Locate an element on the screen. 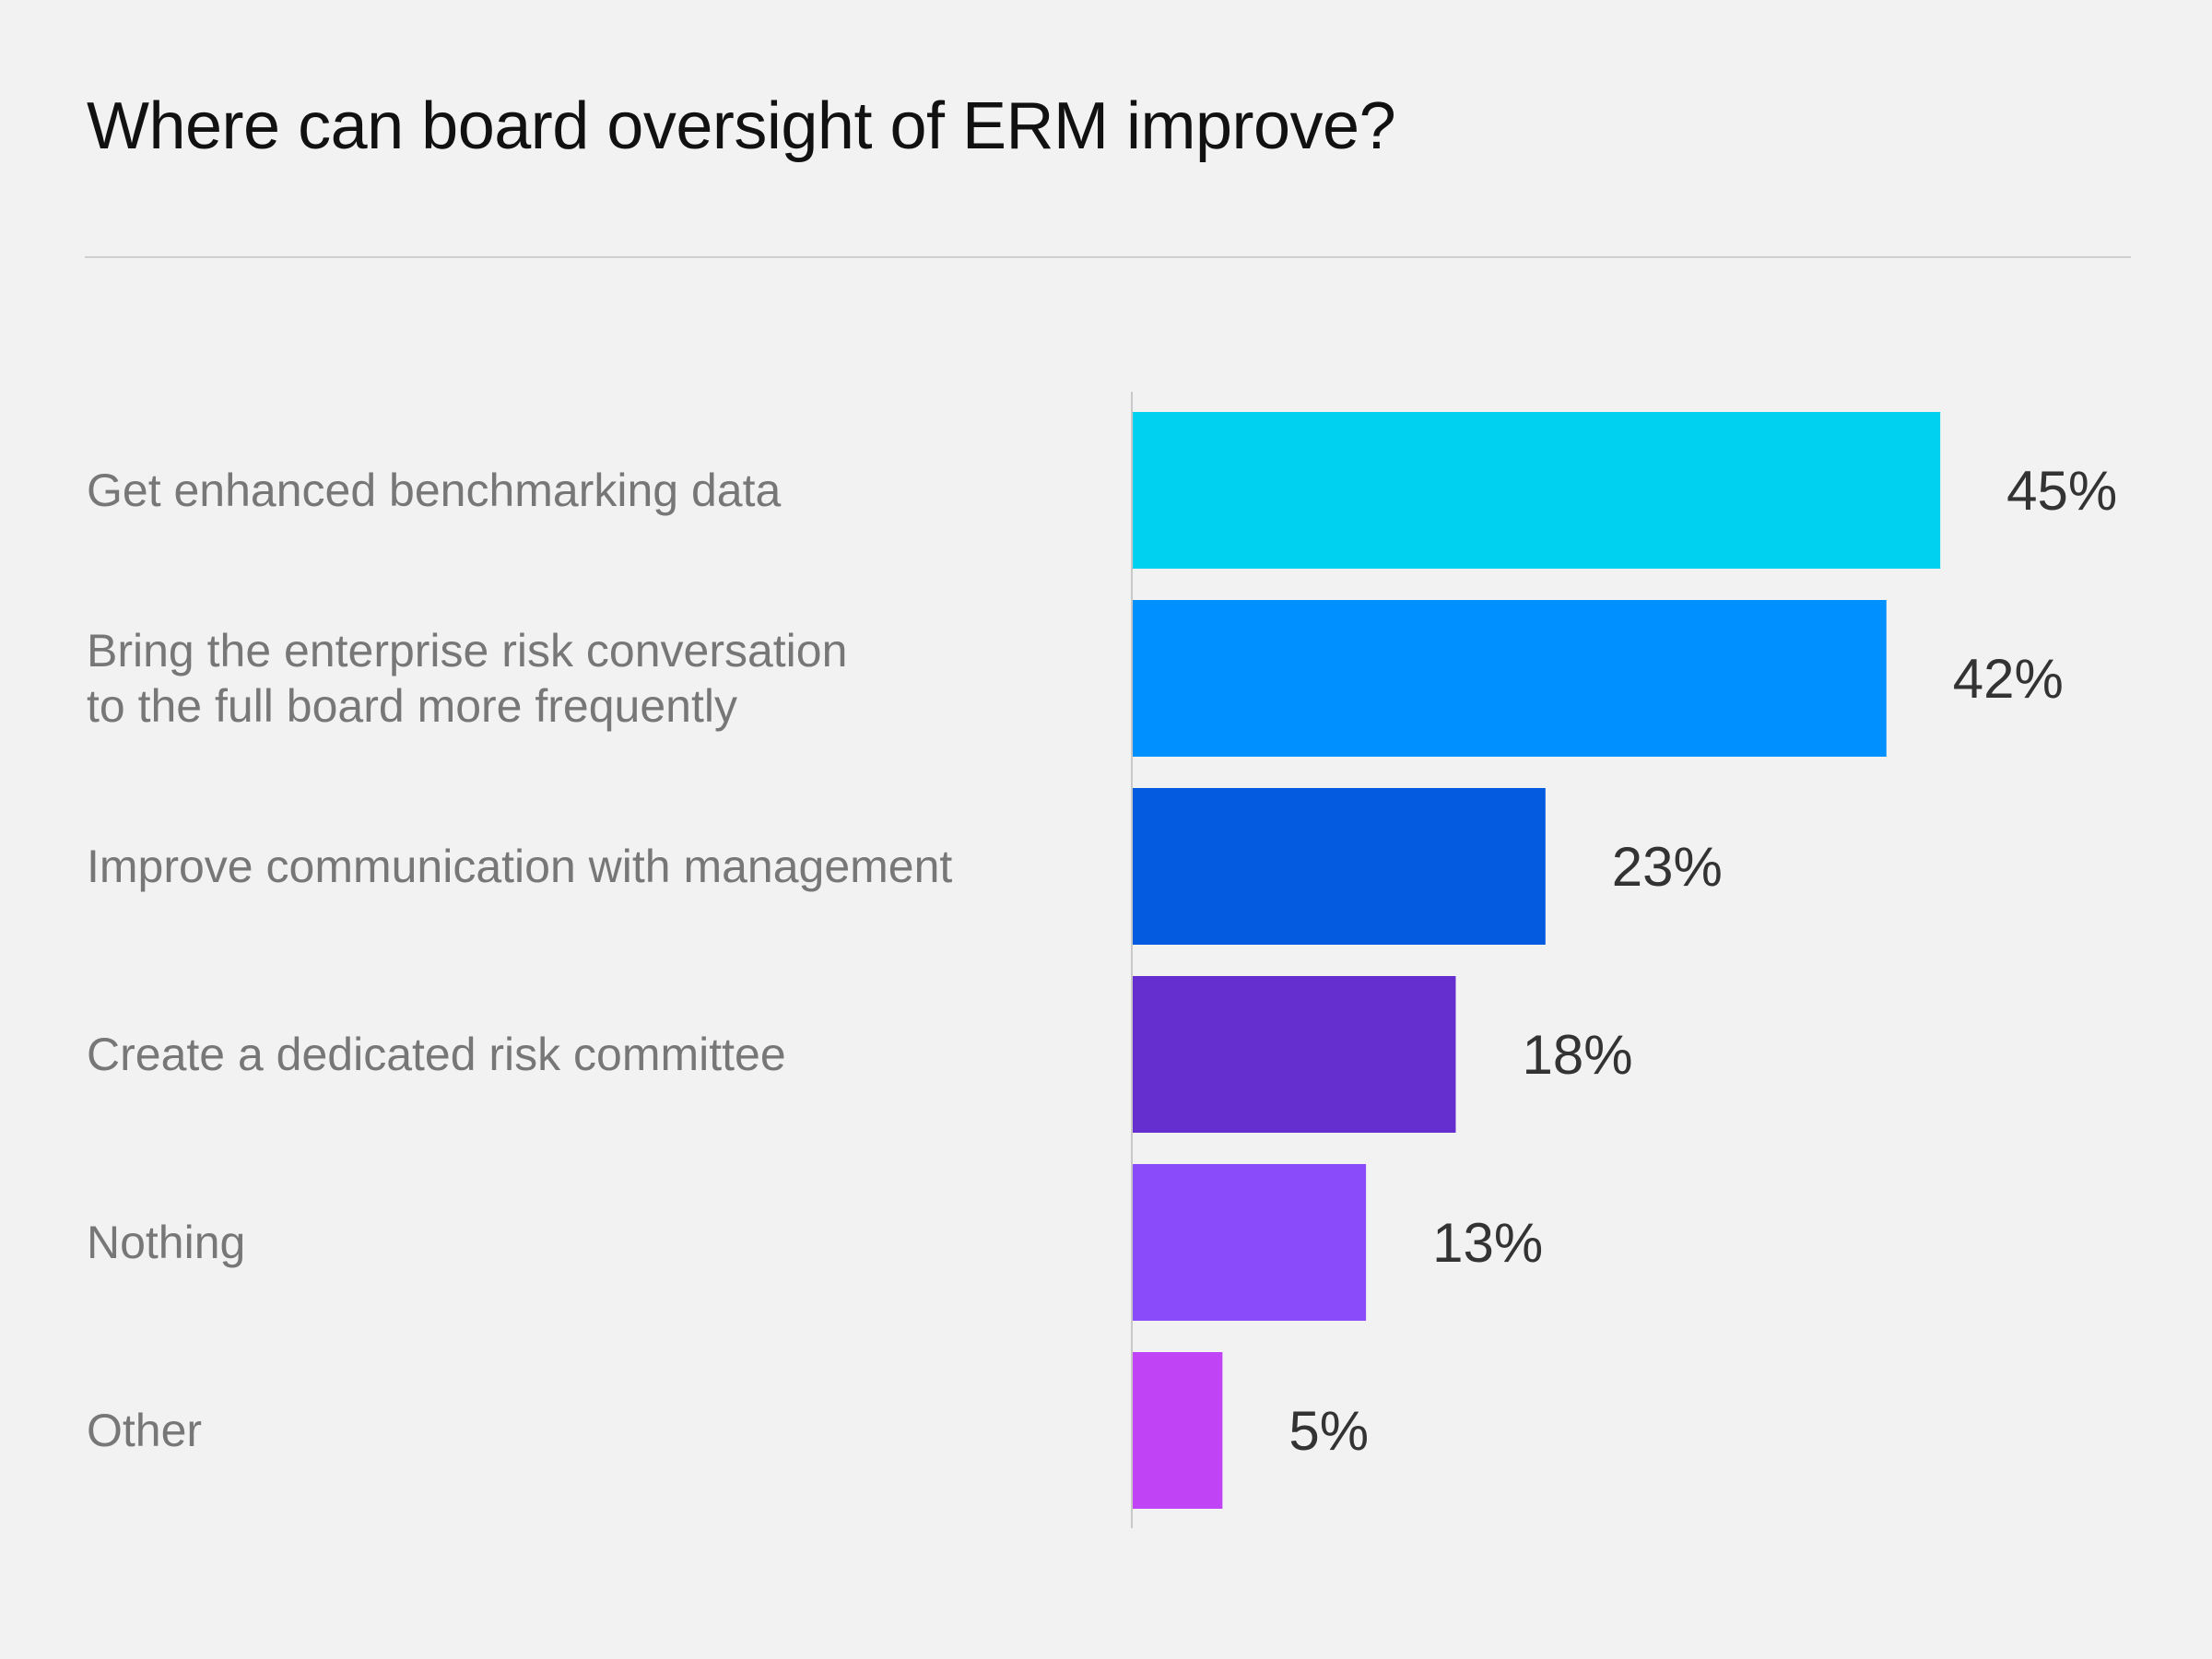  category-label: Create a dedicated risk committee is located at coordinates (436, 1054).